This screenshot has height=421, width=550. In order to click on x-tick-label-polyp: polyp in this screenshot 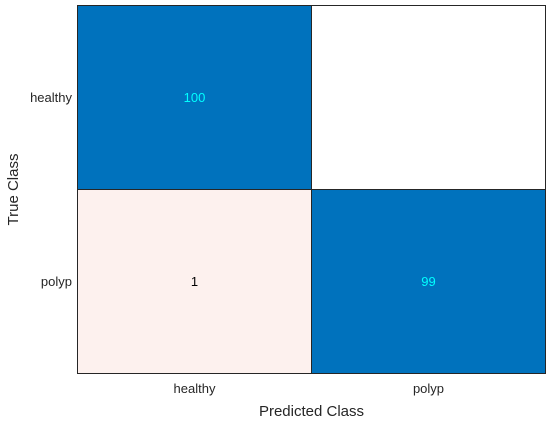, I will do `click(428, 388)`.